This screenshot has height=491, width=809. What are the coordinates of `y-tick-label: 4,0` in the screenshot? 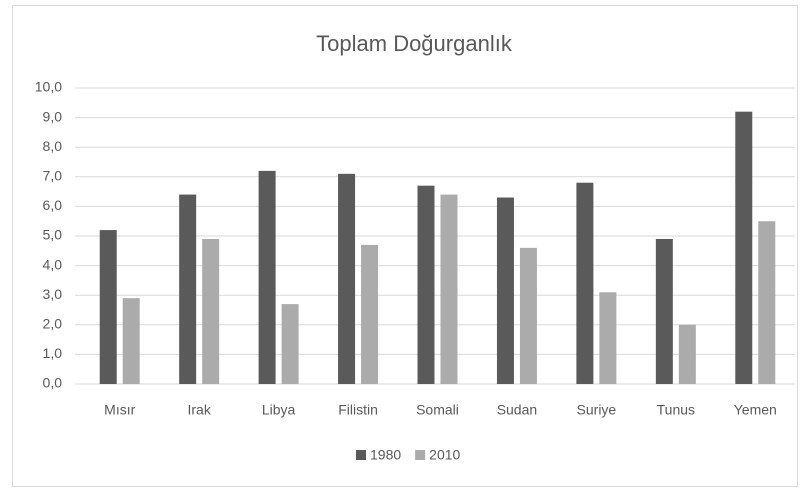 It's located at (53, 264).